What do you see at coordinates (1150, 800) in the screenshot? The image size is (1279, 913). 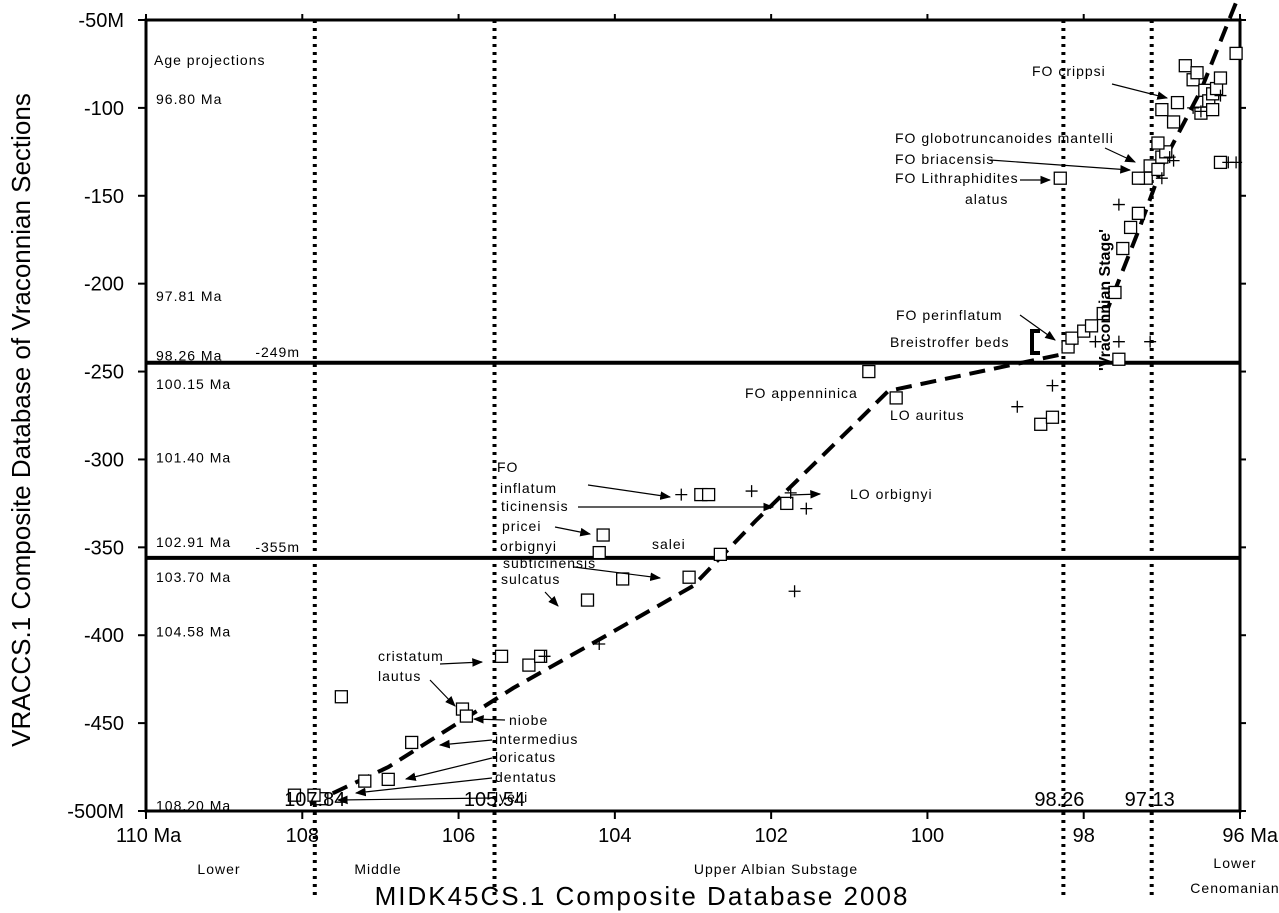 I see `boundary-age-label: 97.13` at bounding box center [1150, 800].